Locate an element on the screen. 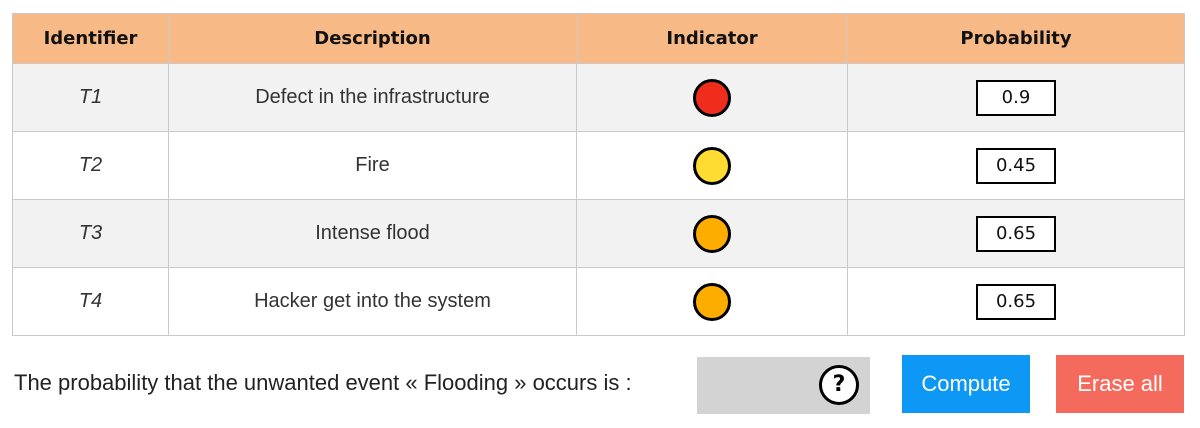 Image resolution: width=1200 pixels, height=428 pixels. threat-description: Intense flood is located at coordinates (372, 233).